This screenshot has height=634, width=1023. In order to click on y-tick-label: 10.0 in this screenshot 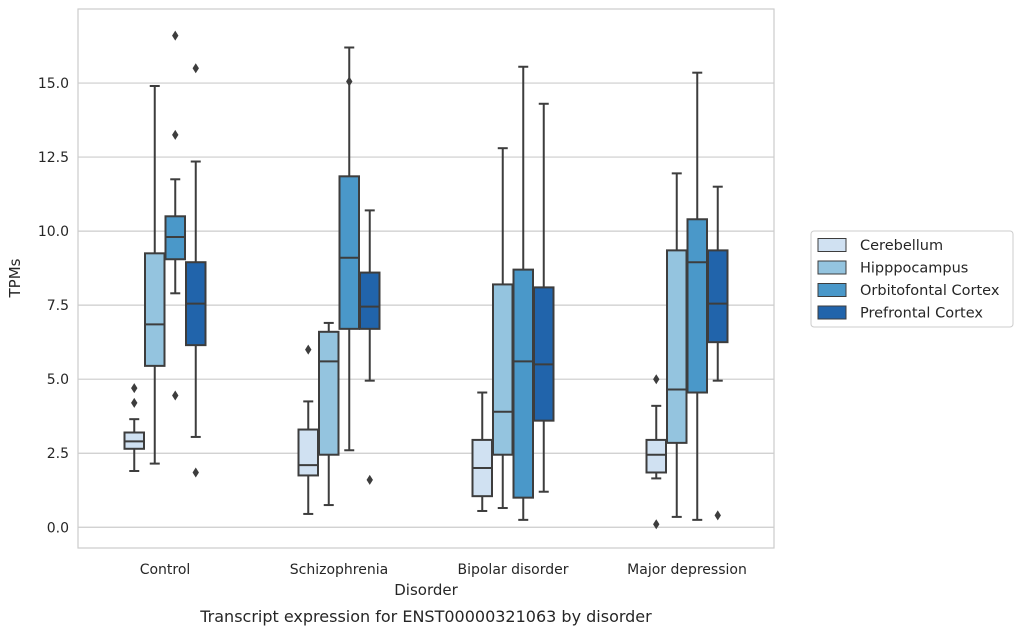, I will do `click(53, 232)`.